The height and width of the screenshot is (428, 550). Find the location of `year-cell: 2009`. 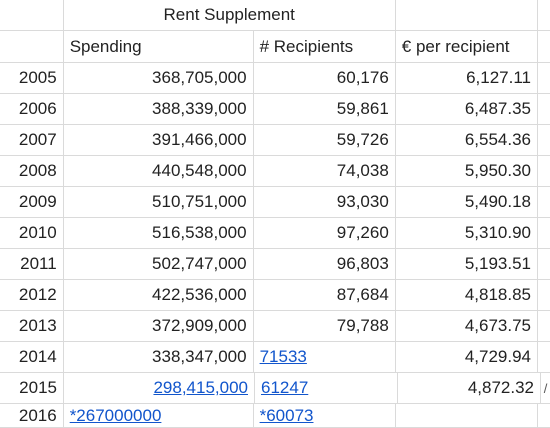

year-cell: 2009 is located at coordinates (32, 202).